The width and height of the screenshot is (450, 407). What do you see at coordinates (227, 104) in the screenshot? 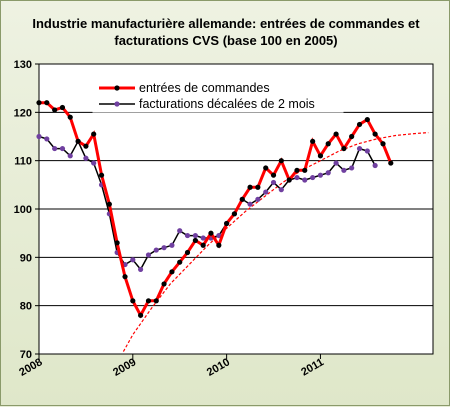
I see `legend-label-facturations: facturations décalées de 2 mois` at bounding box center [227, 104].